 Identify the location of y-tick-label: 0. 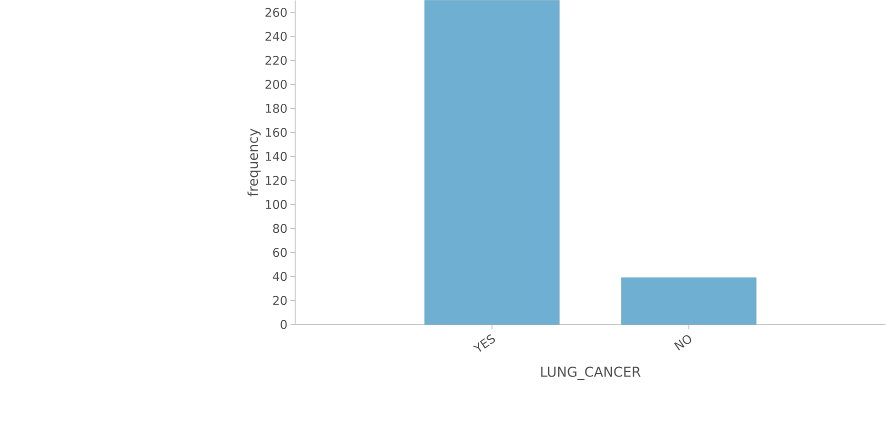
(283, 325).